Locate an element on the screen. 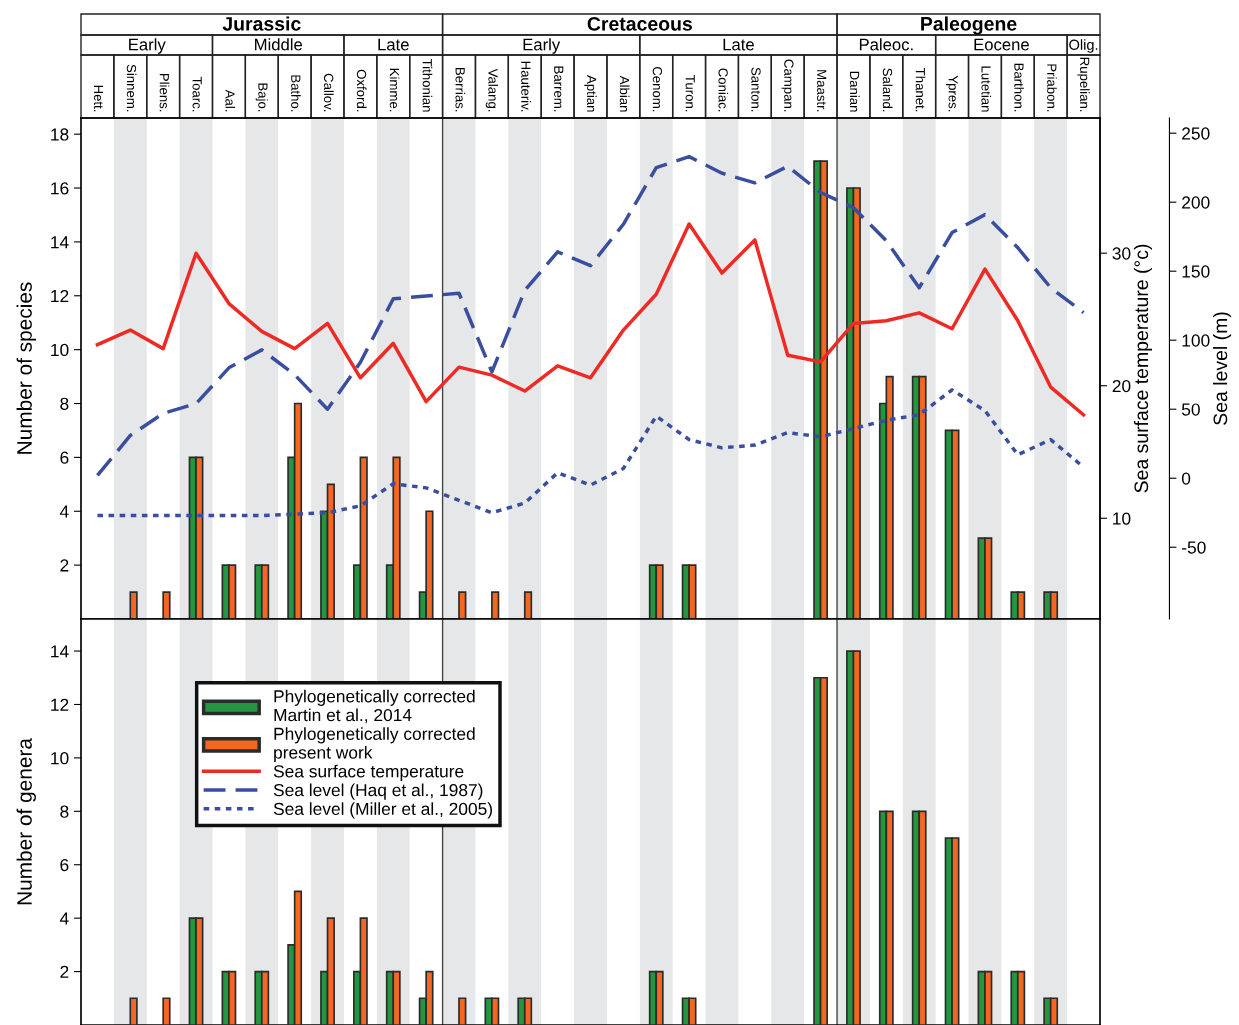 The image size is (1239, 1025). x-tick-label: Berrias. is located at coordinates (460, 90).